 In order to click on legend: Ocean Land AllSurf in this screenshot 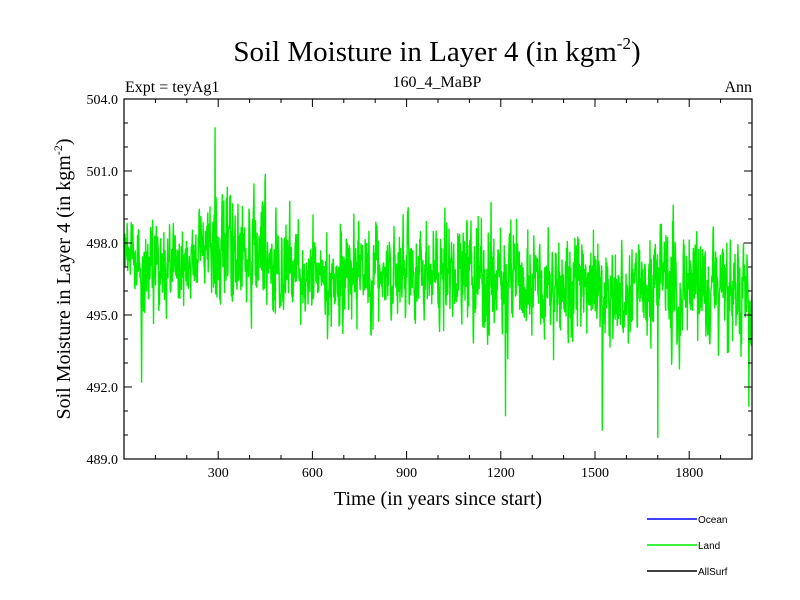, I will do `click(687, 546)`.